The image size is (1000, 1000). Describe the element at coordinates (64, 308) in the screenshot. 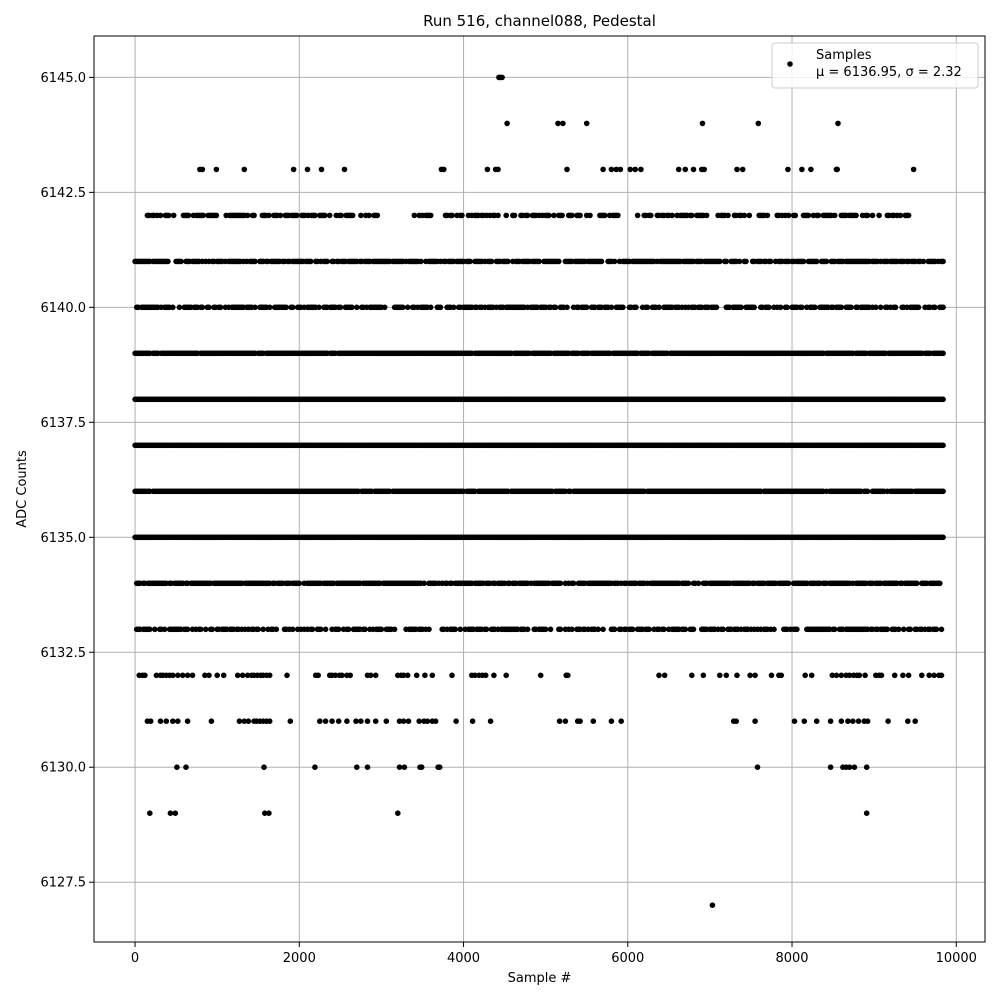

I see `y-tick-label: 6140.0` at that location.